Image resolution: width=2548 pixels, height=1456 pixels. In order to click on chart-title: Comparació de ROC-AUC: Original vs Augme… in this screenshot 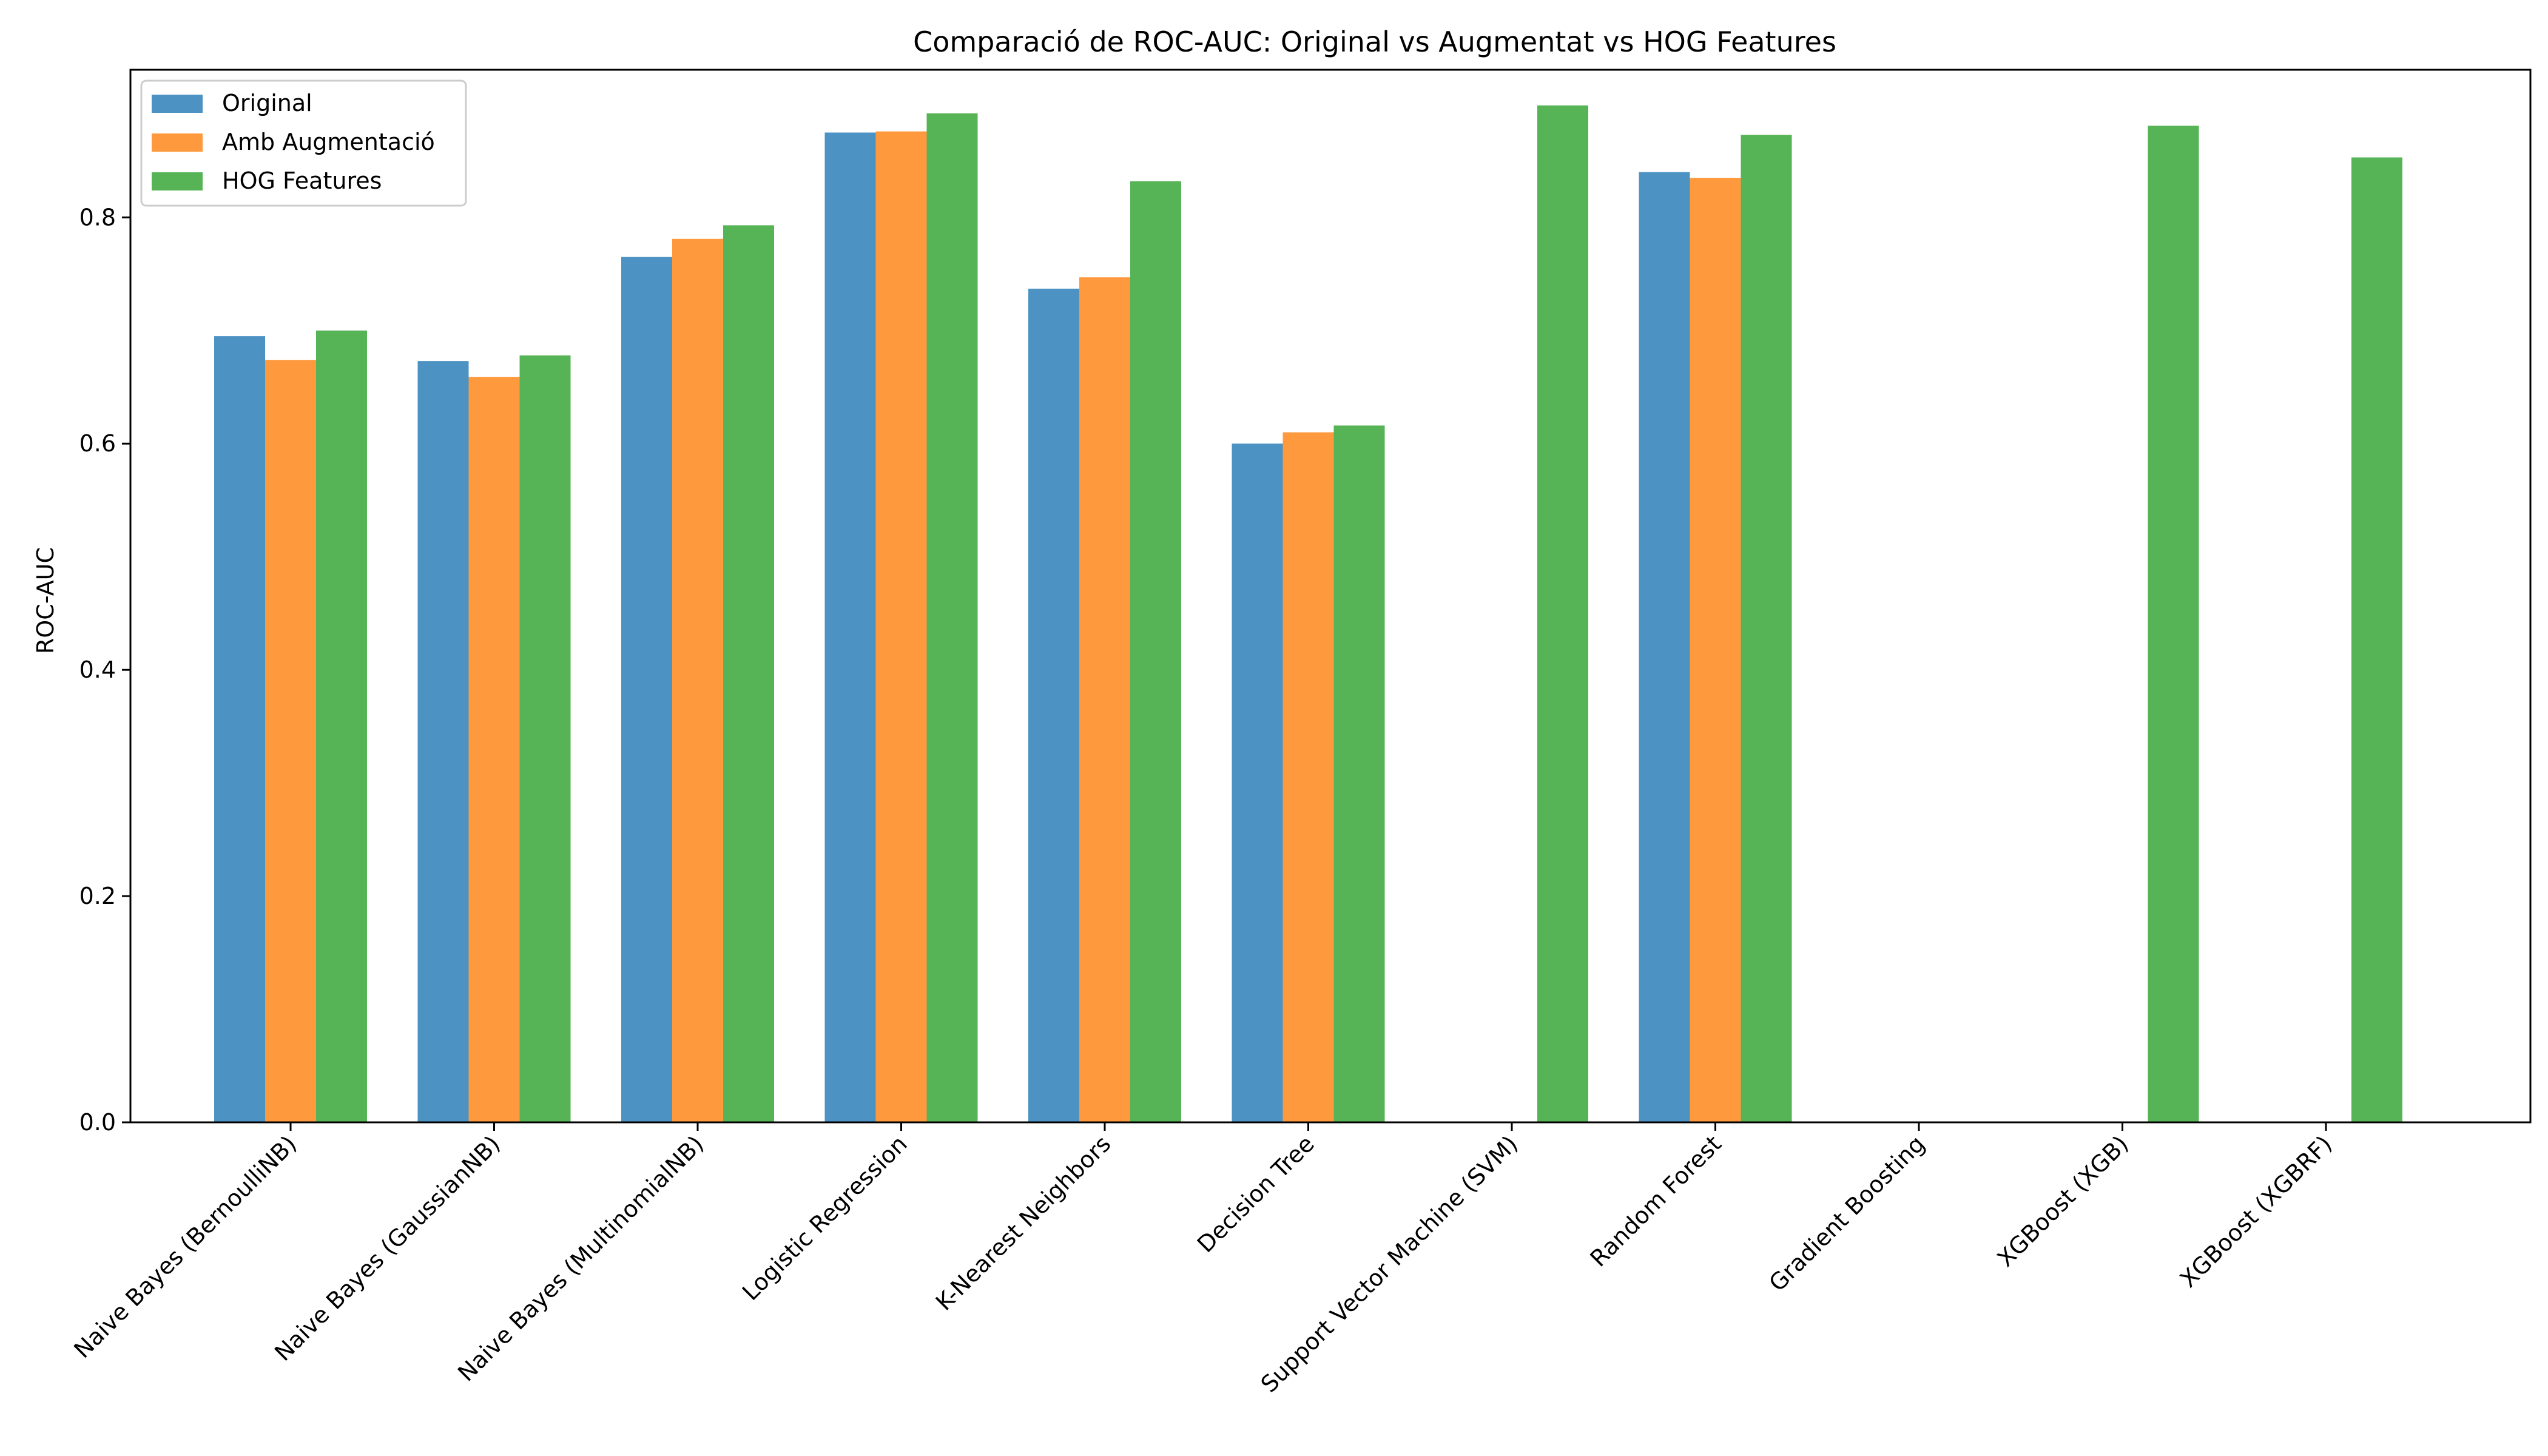, I will do `click(1374, 41)`.